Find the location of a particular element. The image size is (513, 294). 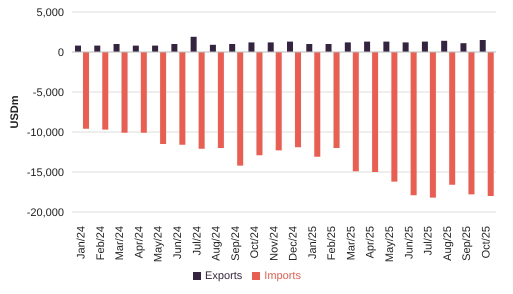

x-tick-label: Mar/25 is located at coordinates (351, 243).